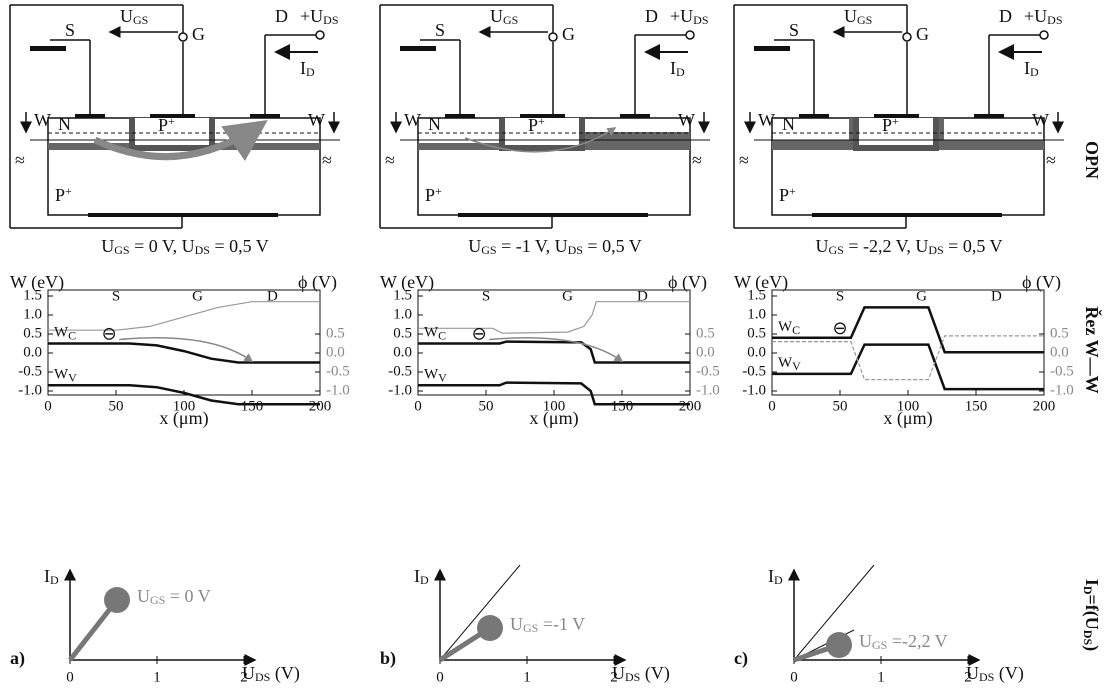  I want to click on y-axis-label: W (eV), so click(407, 282).